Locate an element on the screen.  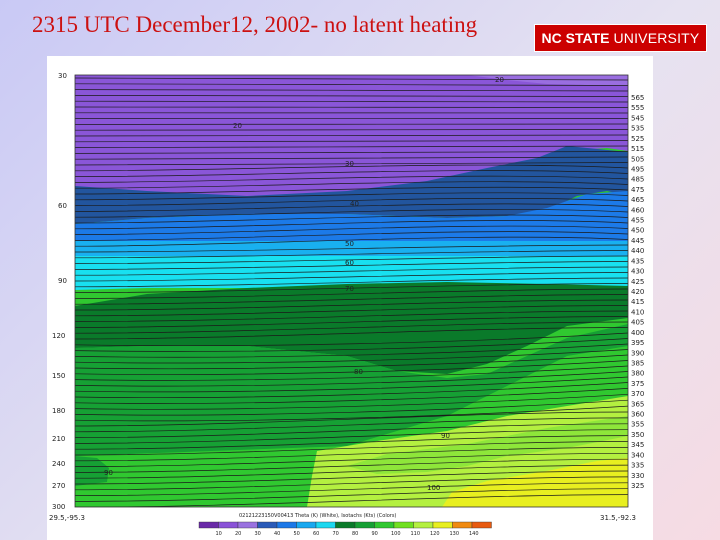
theta-label: 525 is located at coordinates (637, 139).